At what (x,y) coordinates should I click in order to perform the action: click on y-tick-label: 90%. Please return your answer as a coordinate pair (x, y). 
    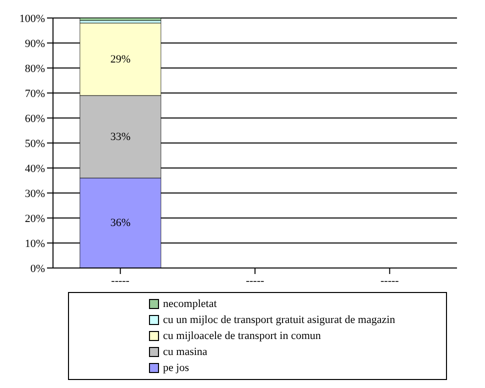
    Looking at the image, I should click on (34, 44).